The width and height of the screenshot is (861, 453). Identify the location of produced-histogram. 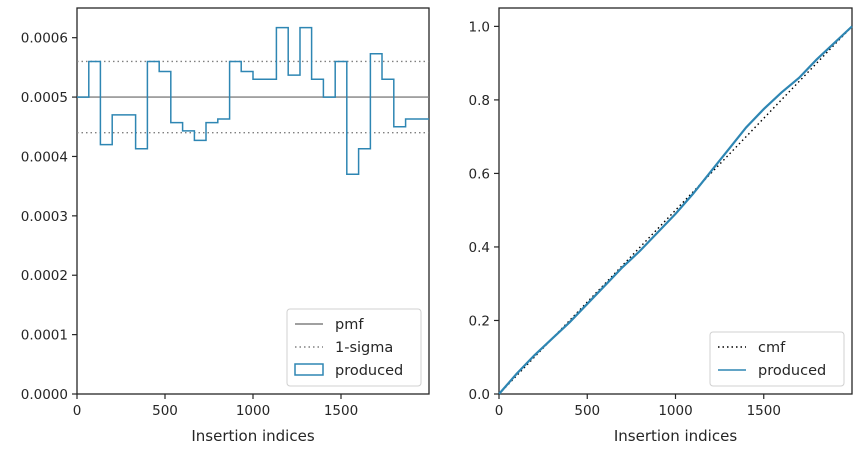
(253, 101).